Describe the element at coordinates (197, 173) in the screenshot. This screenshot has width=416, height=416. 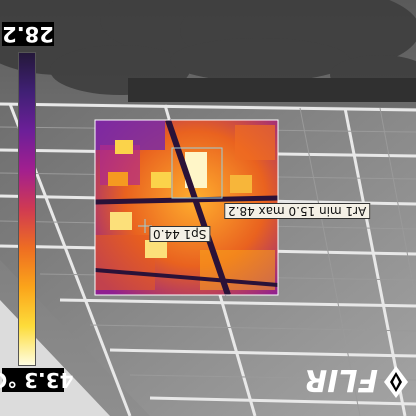
I see `area-measure-box` at that location.